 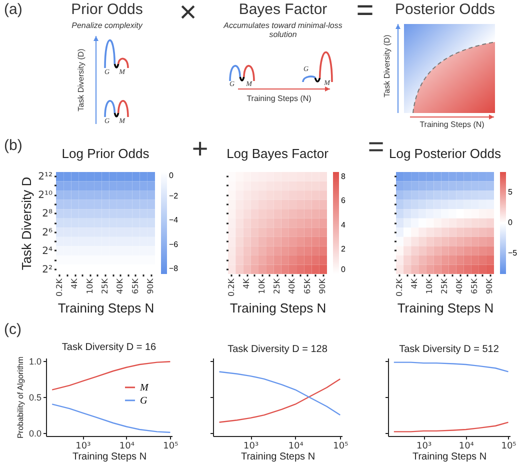 What do you see at coordinates (510, 192) in the screenshot?
I see `color-bar-label: 5` at bounding box center [510, 192].